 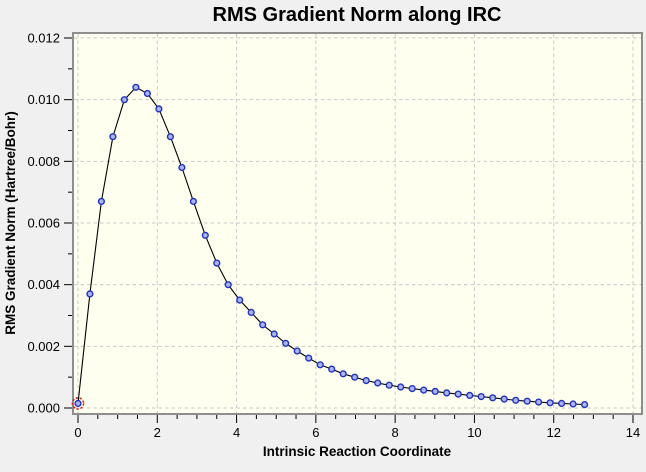 I want to click on y-tick-label: 0.002, so click(x=43, y=346).